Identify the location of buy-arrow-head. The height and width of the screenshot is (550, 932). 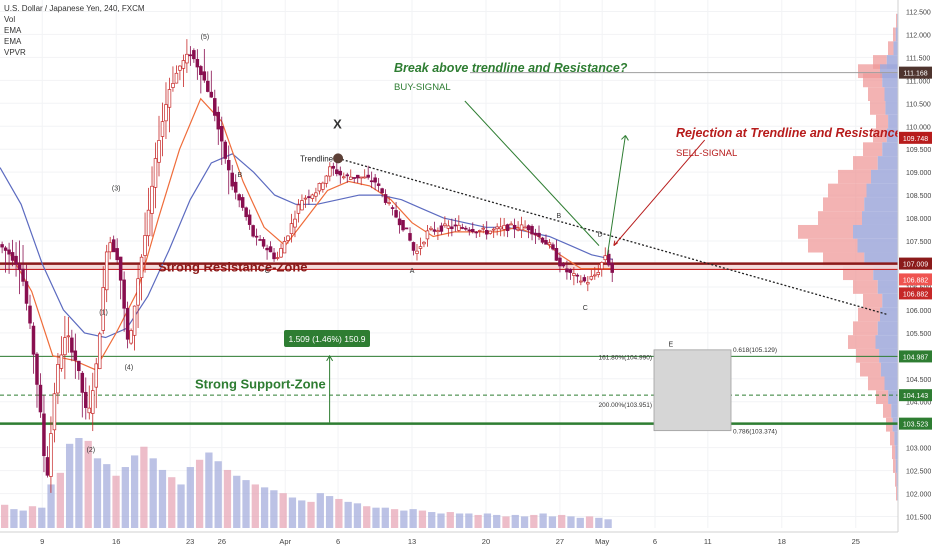
(625, 138).